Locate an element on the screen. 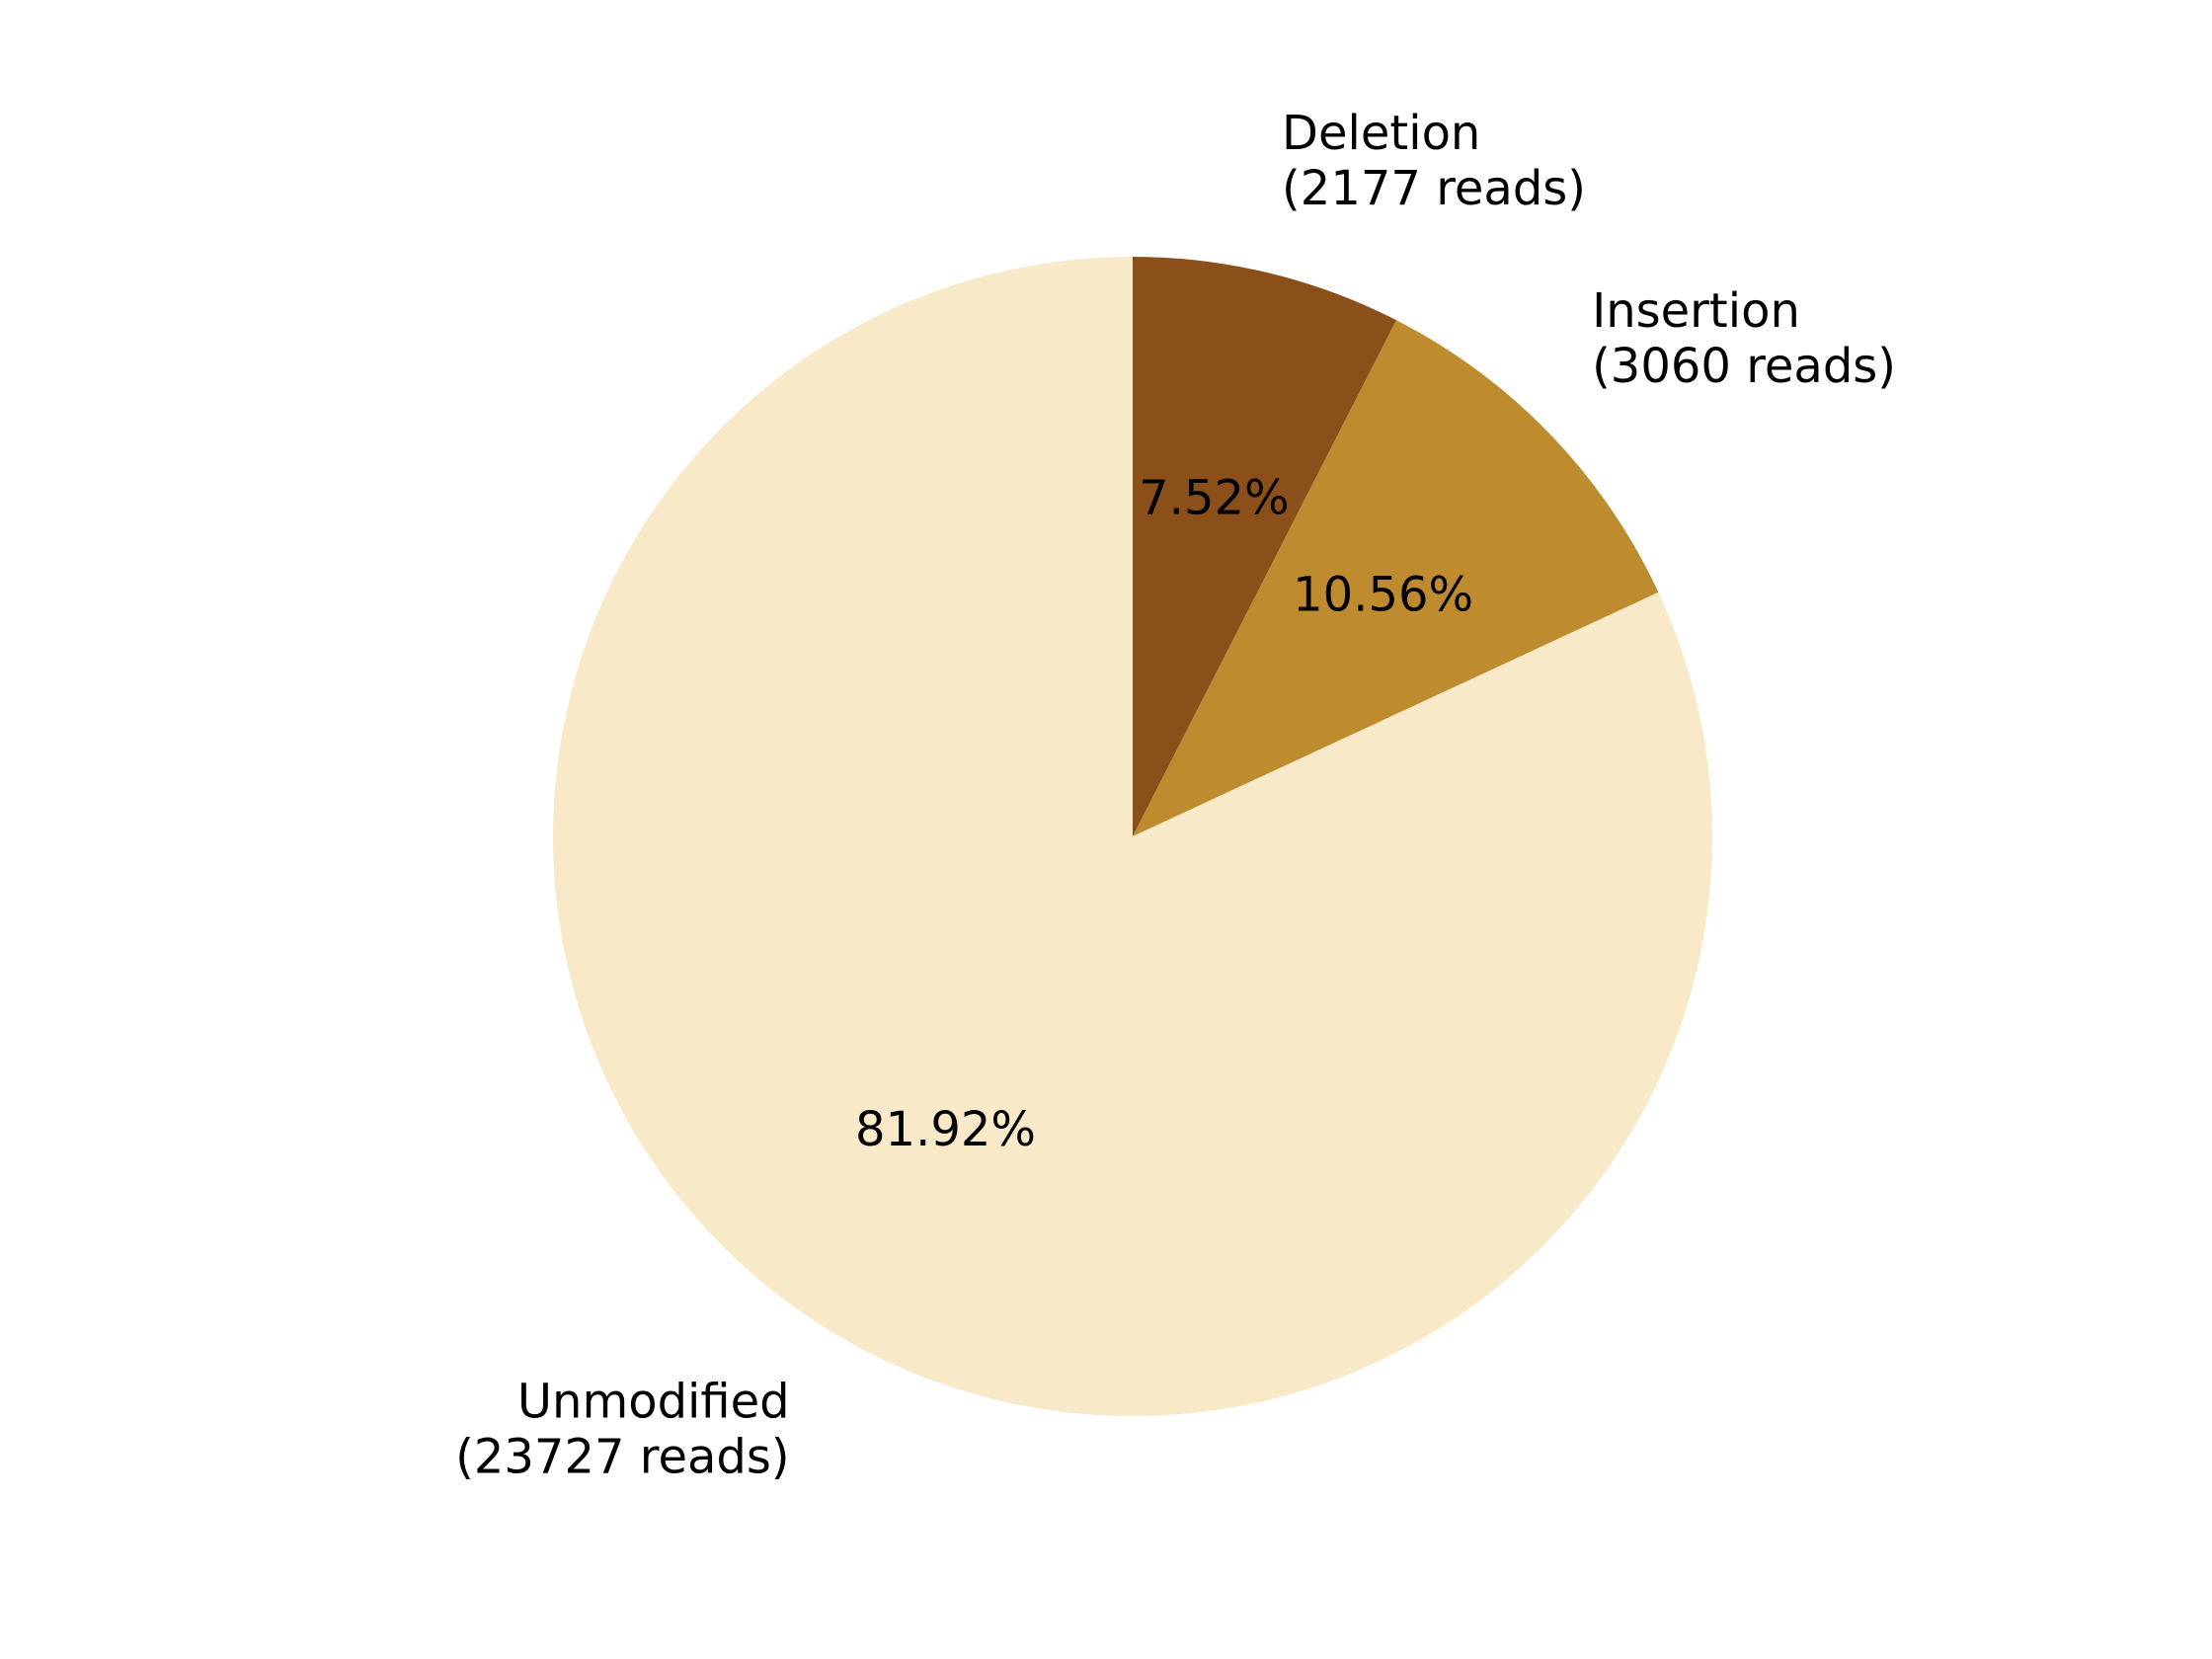 Image resolution: width=2212 pixels, height=1659 pixels. pie-category-label-insertion: Insertion(3060 reads) is located at coordinates (1744, 339).